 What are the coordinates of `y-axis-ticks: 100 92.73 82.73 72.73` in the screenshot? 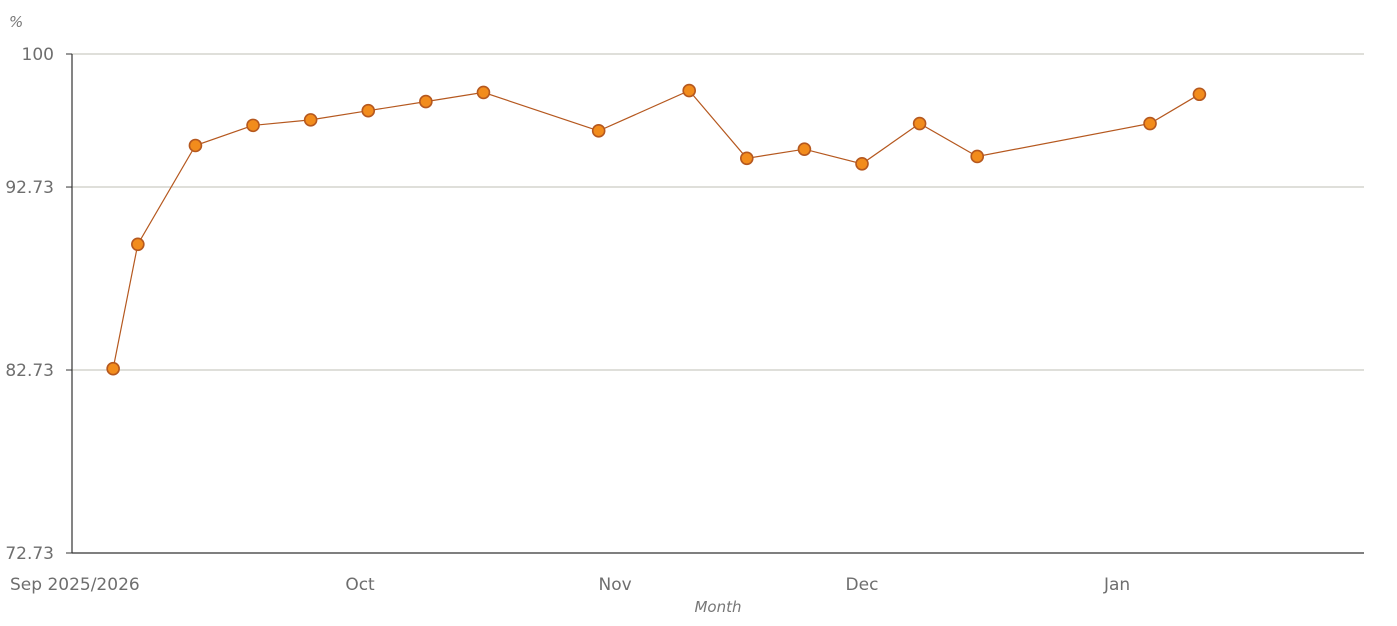 It's located at (38, 304).